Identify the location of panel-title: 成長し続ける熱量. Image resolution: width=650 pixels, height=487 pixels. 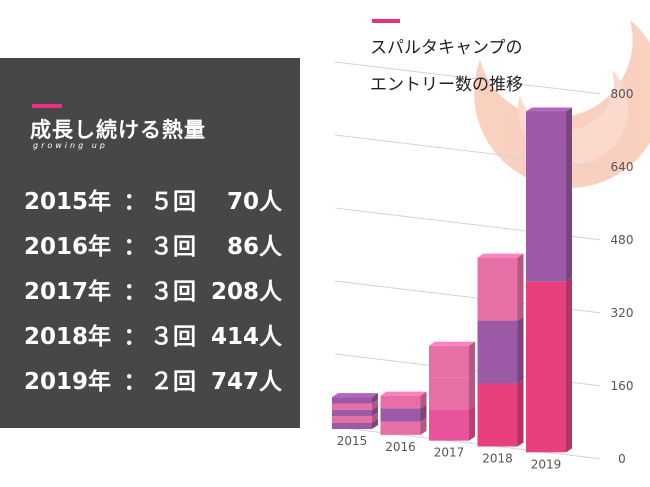
(118, 130).